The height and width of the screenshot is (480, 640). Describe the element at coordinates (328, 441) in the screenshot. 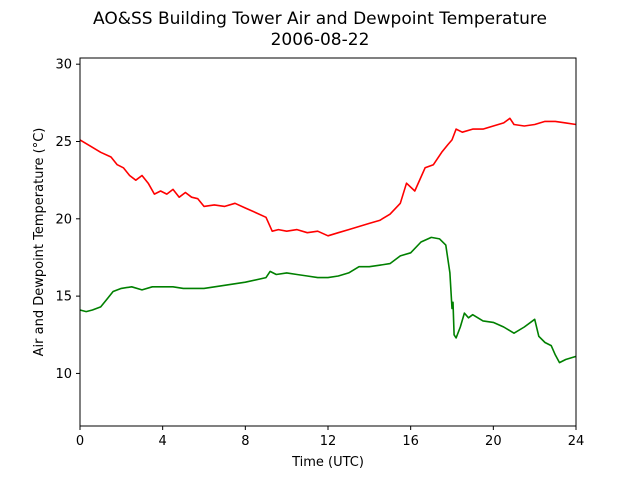

I see `x-tick-label-3: 12` at that location.